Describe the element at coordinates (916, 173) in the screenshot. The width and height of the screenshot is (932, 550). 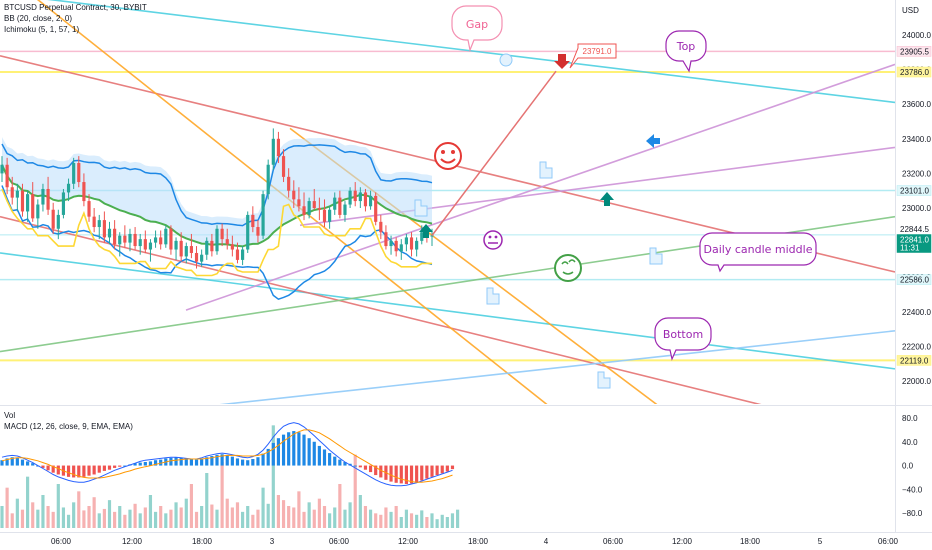
I see `price-axis-tick-label: 23200.0` at that location.